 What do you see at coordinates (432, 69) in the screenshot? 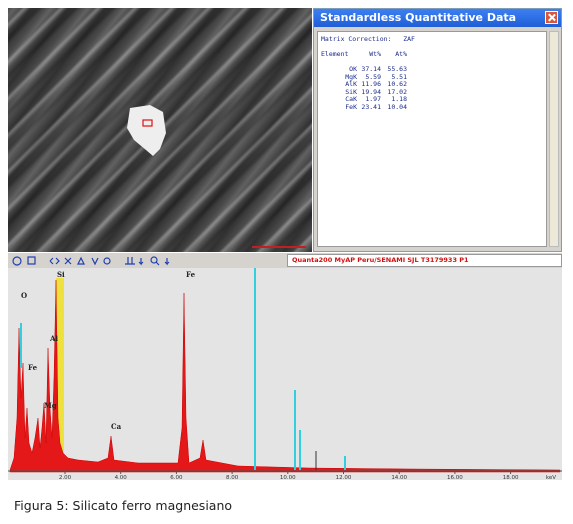
I see `table-row: OK 37.14 55.63` at bounding box center [432, 69].